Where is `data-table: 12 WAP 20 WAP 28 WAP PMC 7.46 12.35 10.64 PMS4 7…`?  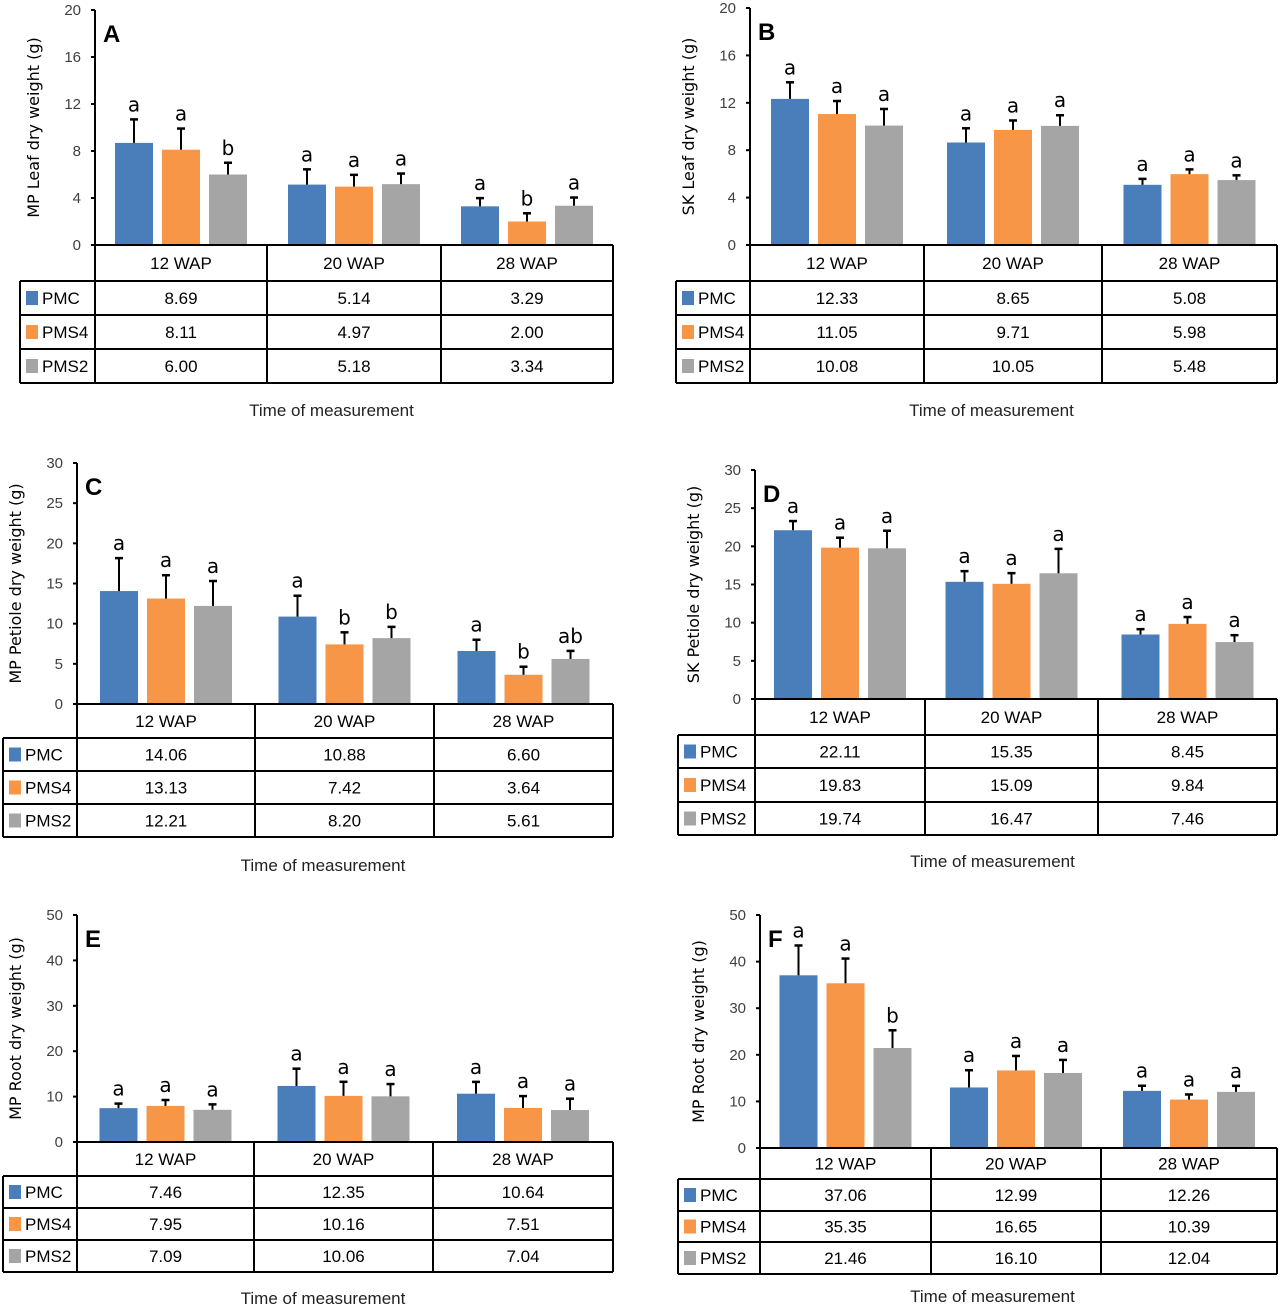
data-table: 12 WAP 20 WAP 28 WAP PMC 7.46 12.35 10.64 PMS4 7… is located at coordinates (308, 1207).